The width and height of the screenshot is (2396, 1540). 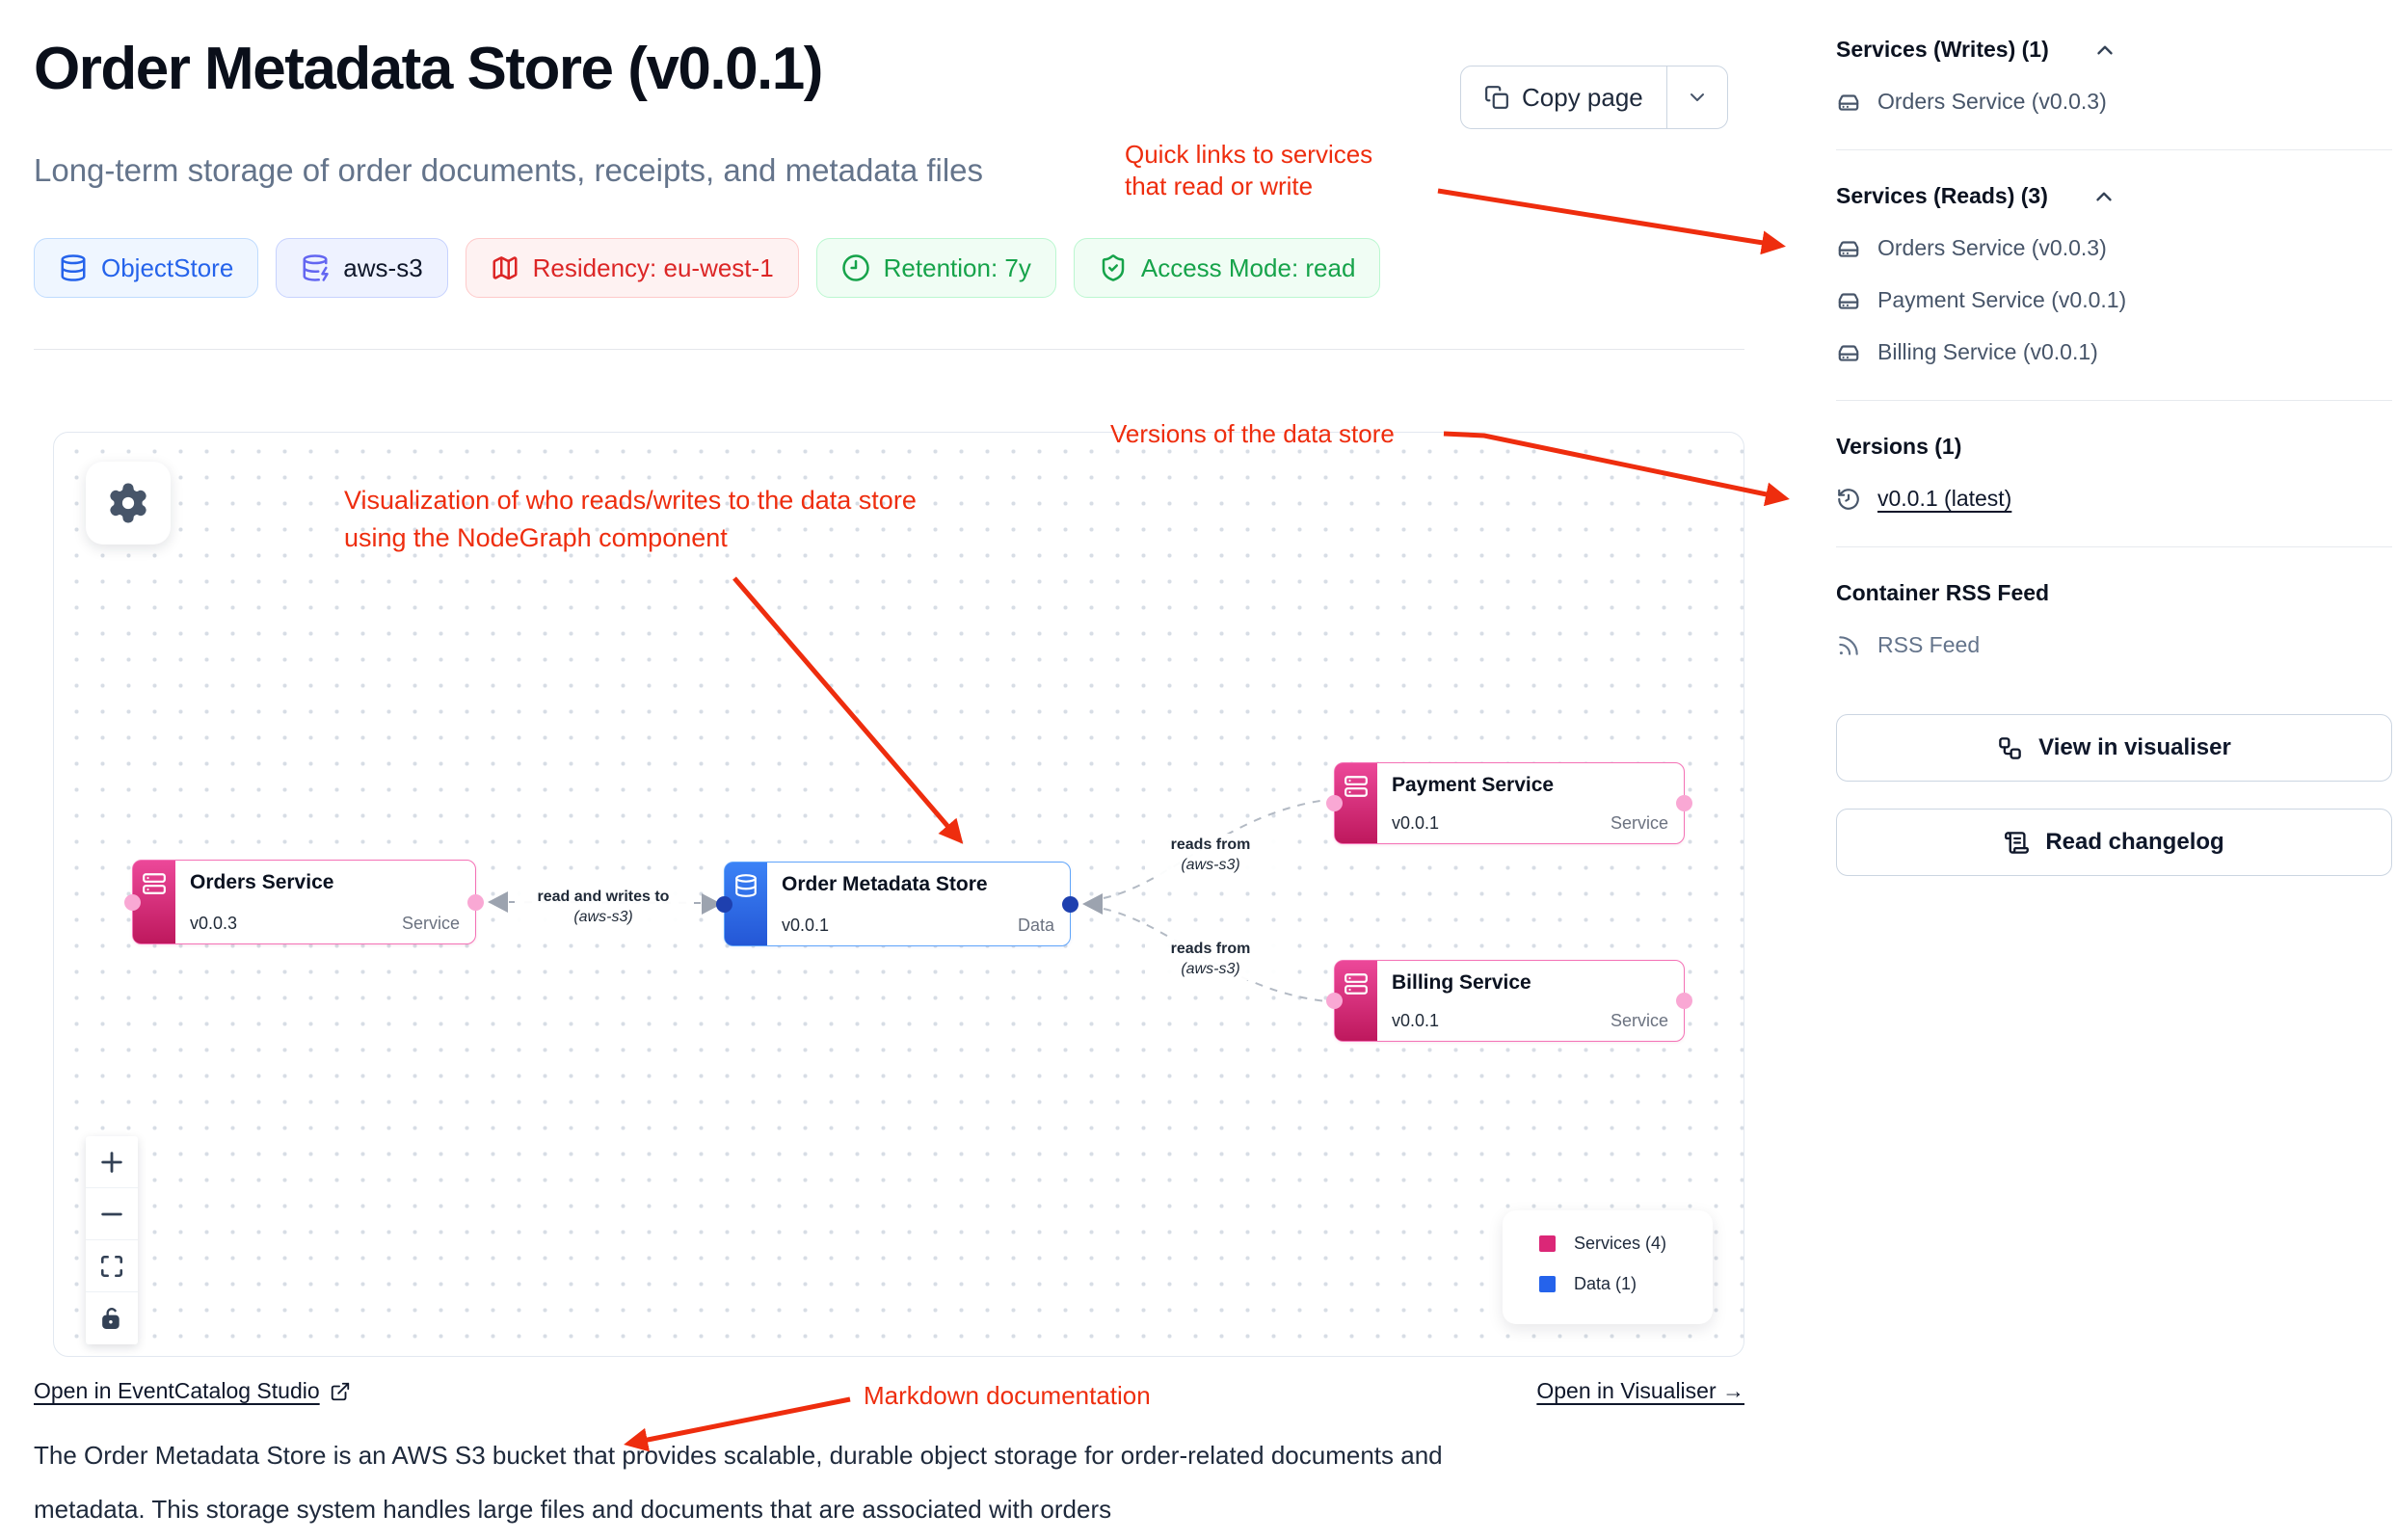 I want to click on lock-toggle-button, so click(x=112, y=1318).